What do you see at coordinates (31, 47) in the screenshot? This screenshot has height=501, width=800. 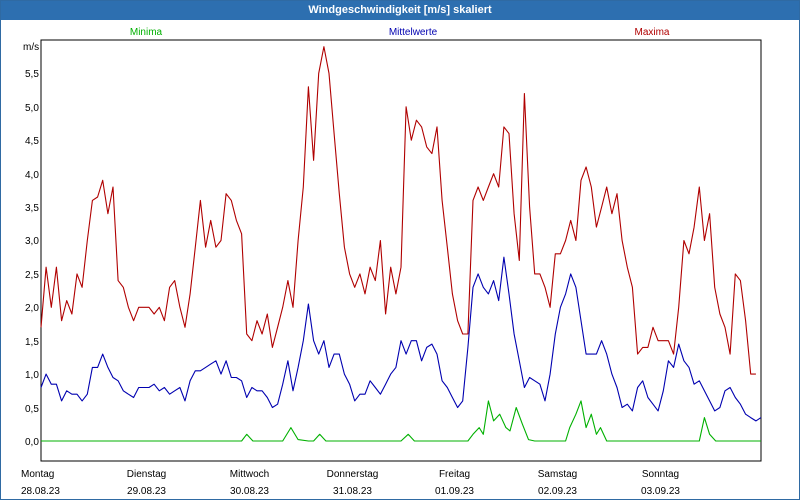 I see `y-axis-label: m/s` at bounding box center [31, 47].